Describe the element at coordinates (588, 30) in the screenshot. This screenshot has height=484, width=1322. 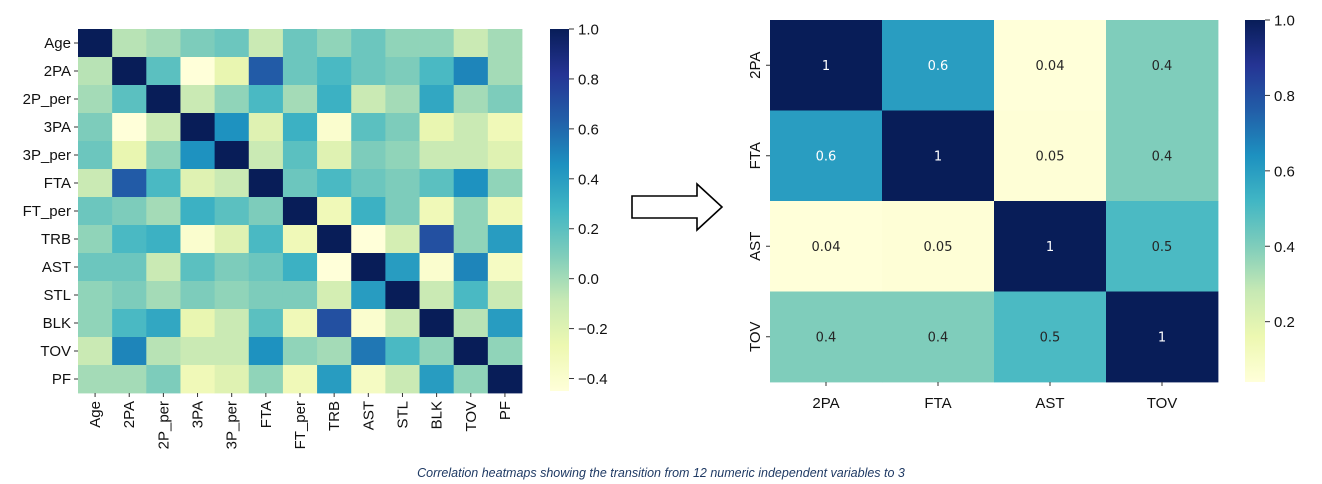
I see `colorbar-tick-label: 1.0` at that location.